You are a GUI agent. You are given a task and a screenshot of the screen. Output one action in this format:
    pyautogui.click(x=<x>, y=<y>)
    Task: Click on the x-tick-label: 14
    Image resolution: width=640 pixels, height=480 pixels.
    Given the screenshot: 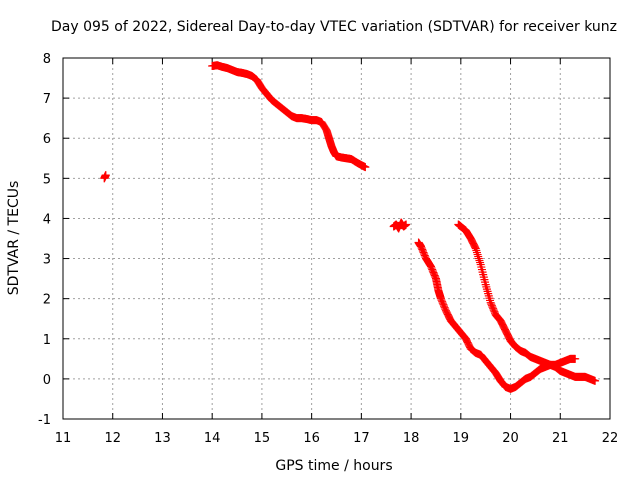 What is the action you would take?
    pyautogui.click(x=212, y=438)
    